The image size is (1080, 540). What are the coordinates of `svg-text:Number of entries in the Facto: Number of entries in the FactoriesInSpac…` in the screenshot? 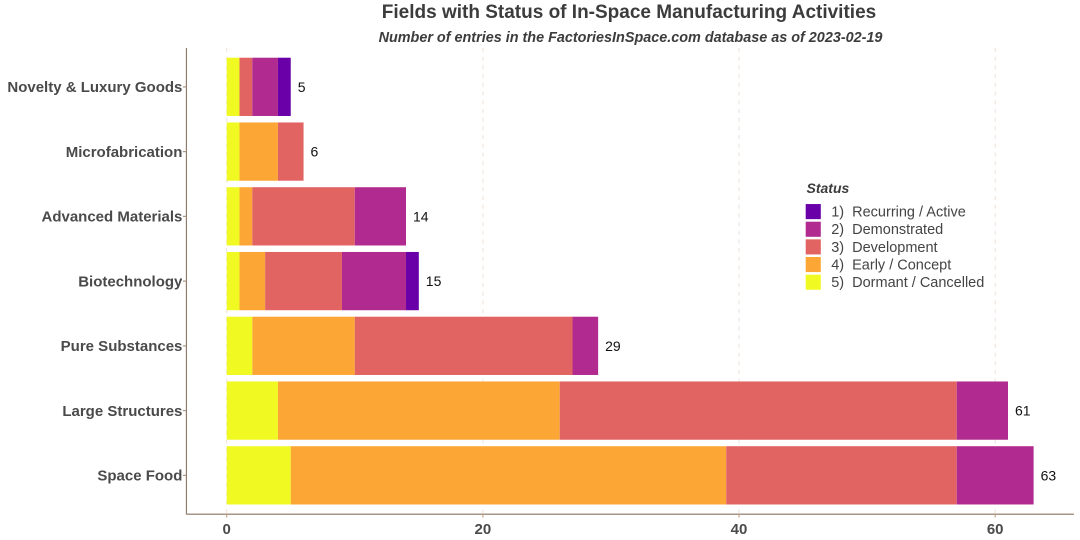 It's located at (631, 38).